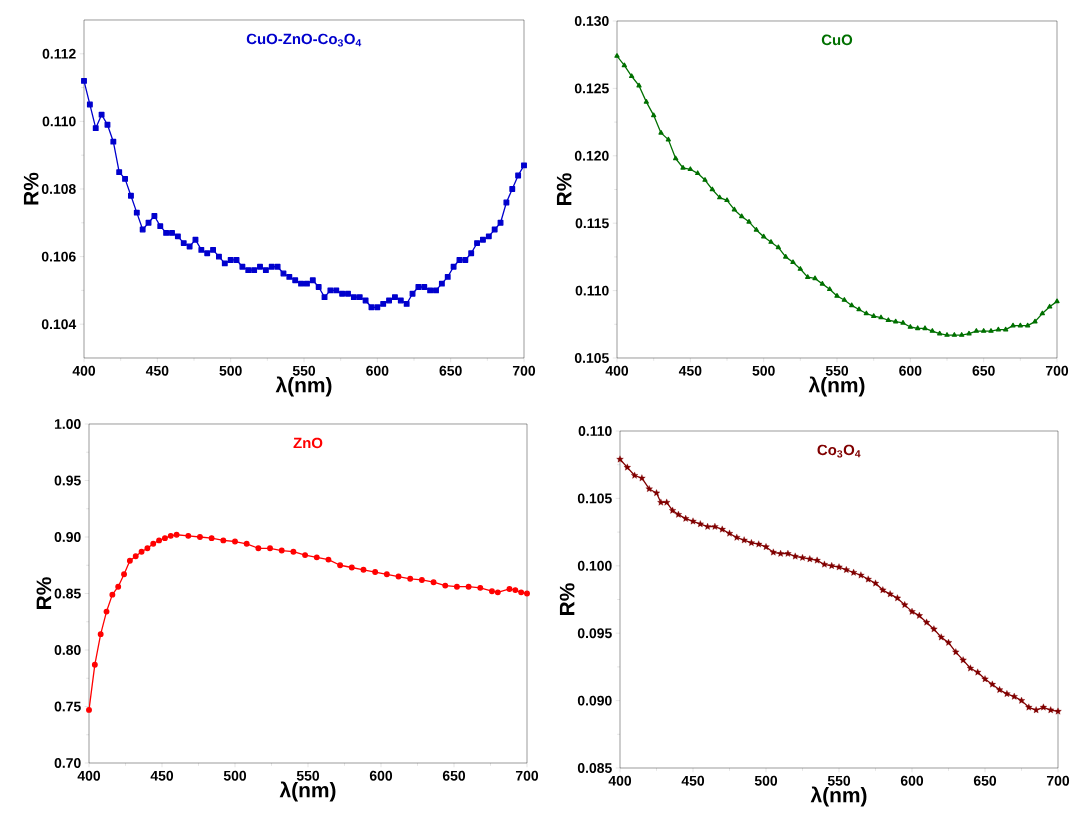 Image resolution: width=1071 pixels, height=815 pixels. Describe the element at coordinates (67, 480) in the screenshot. I see `y-tick-label: 0.95` at that location.